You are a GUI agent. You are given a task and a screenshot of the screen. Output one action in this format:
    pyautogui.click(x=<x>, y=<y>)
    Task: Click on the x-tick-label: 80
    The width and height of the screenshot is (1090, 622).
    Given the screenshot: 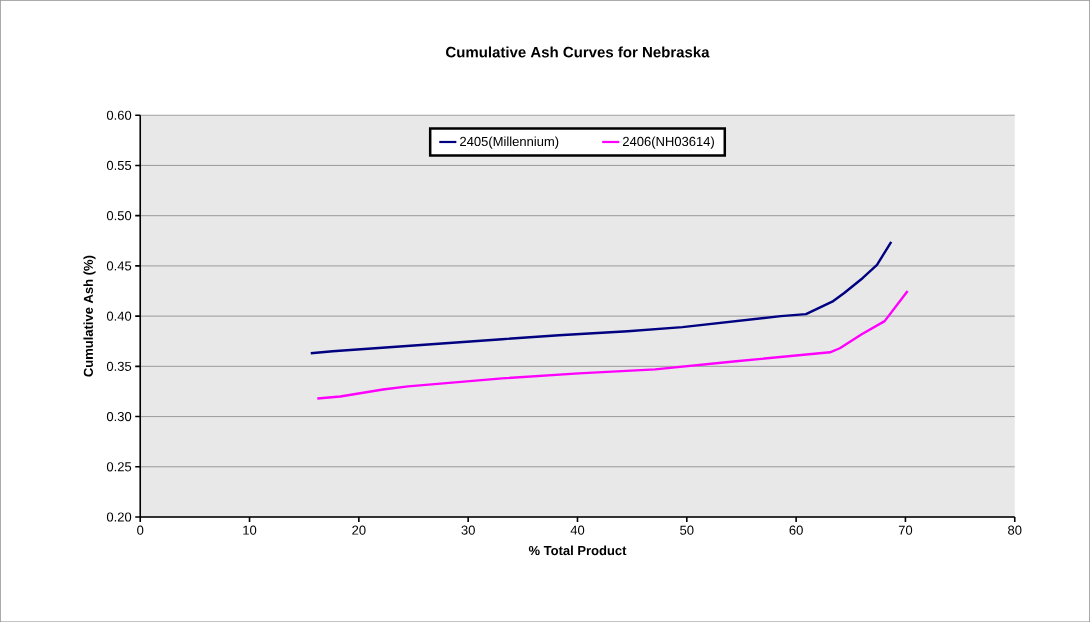 What is the action you would take?
    pyautogui.click(x=1015, y=530)
    